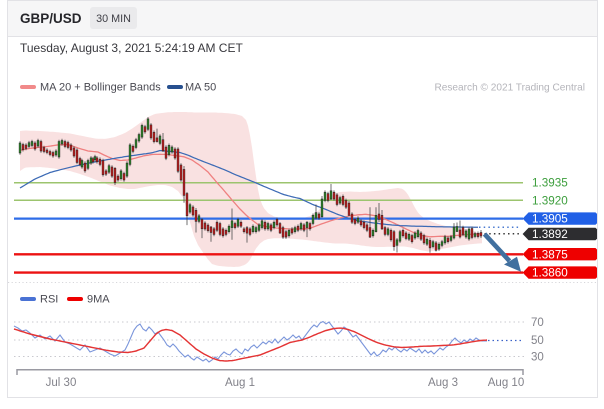  I want to click on svg-text: Jul 30, so click(61, 383).